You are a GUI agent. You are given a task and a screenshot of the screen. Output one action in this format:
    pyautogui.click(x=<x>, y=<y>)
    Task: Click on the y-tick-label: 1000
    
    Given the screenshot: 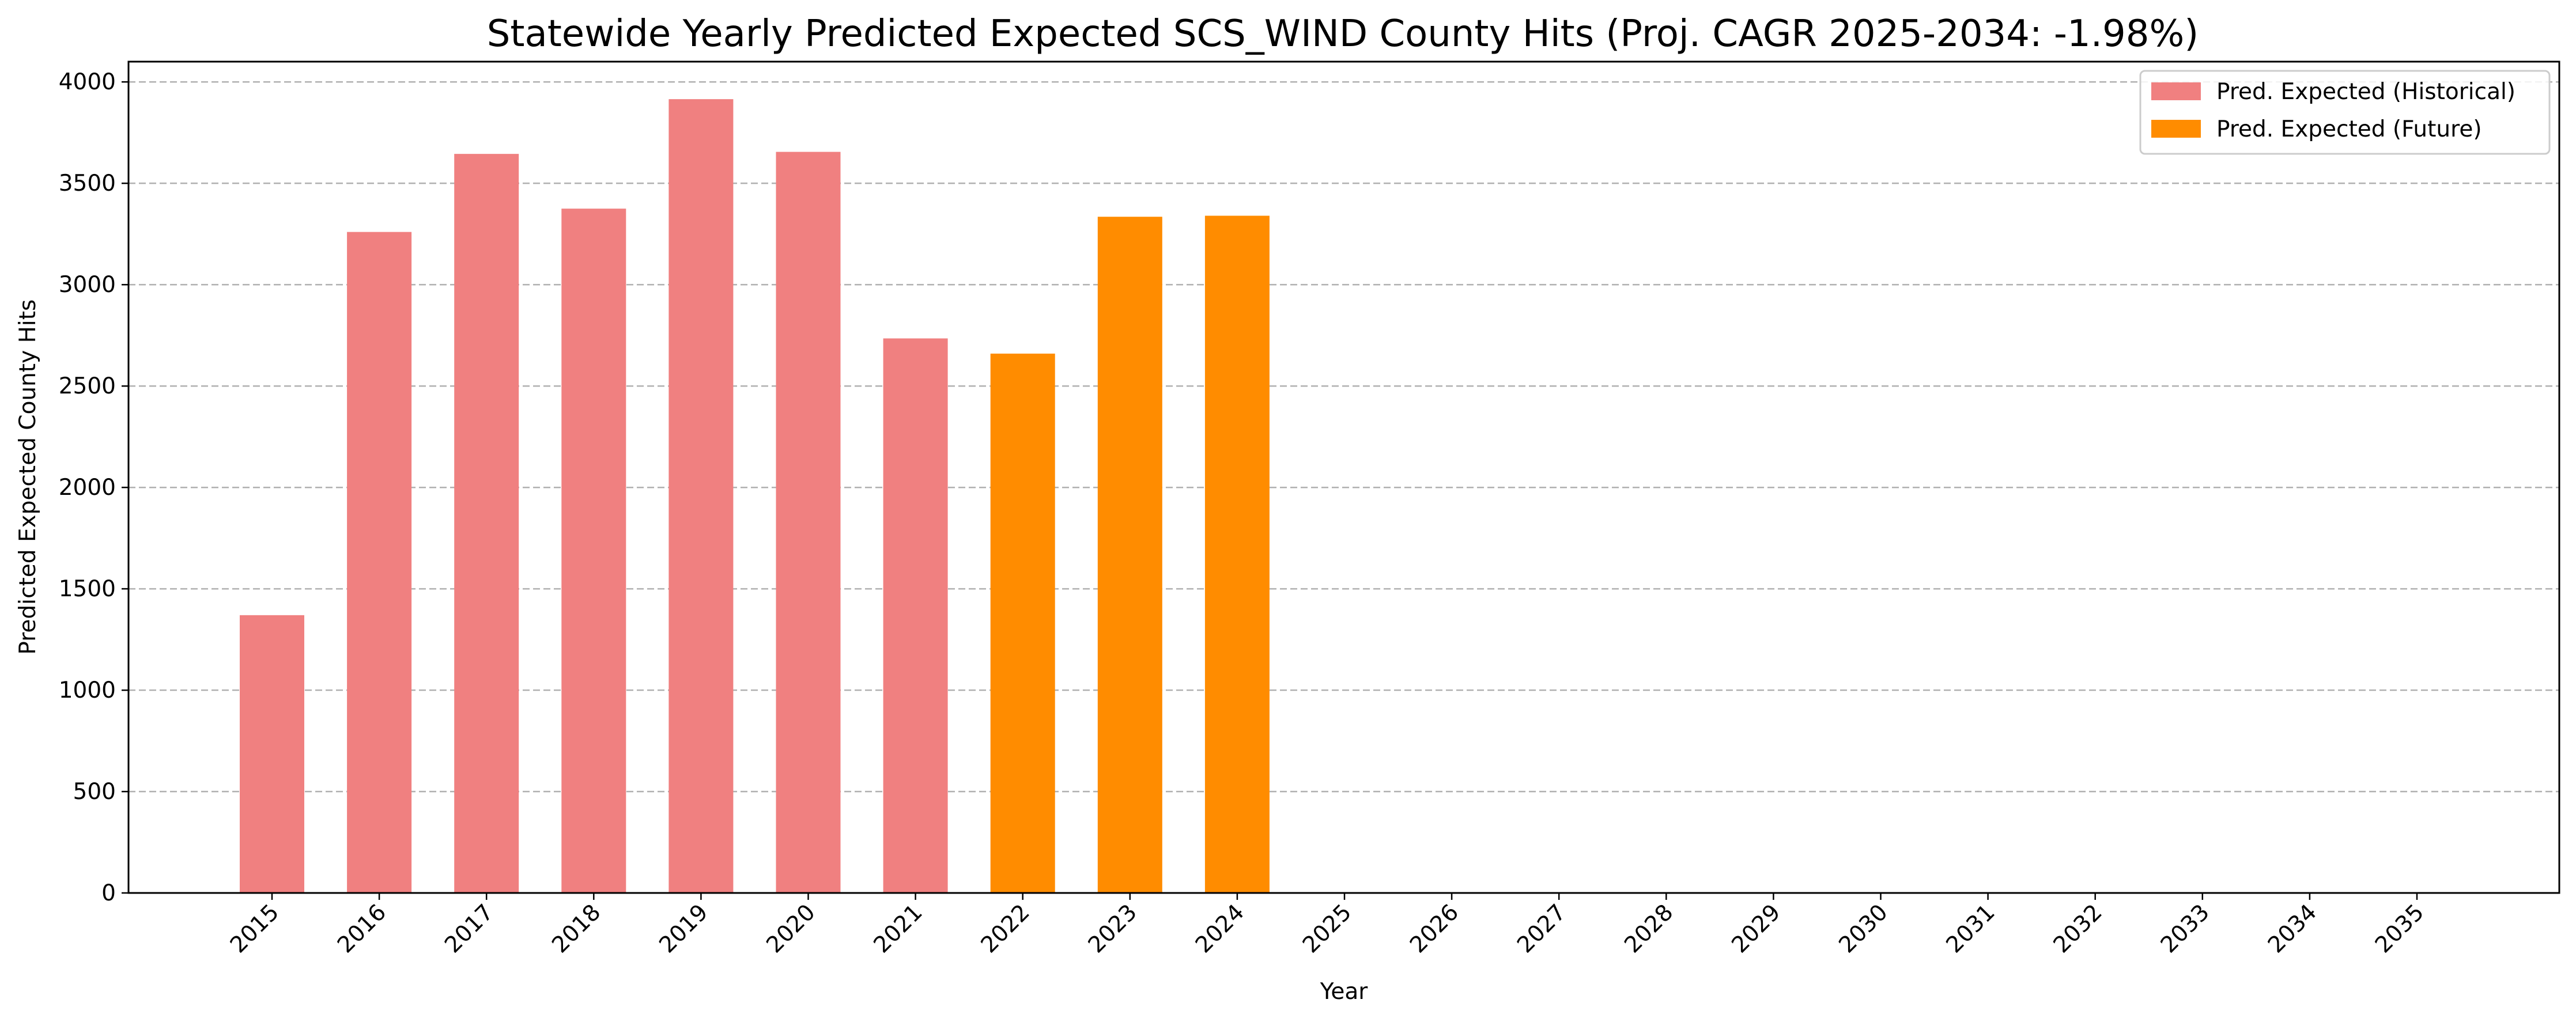 What is the action you would take?
    pyautogui.click(x=87, y=690)
    